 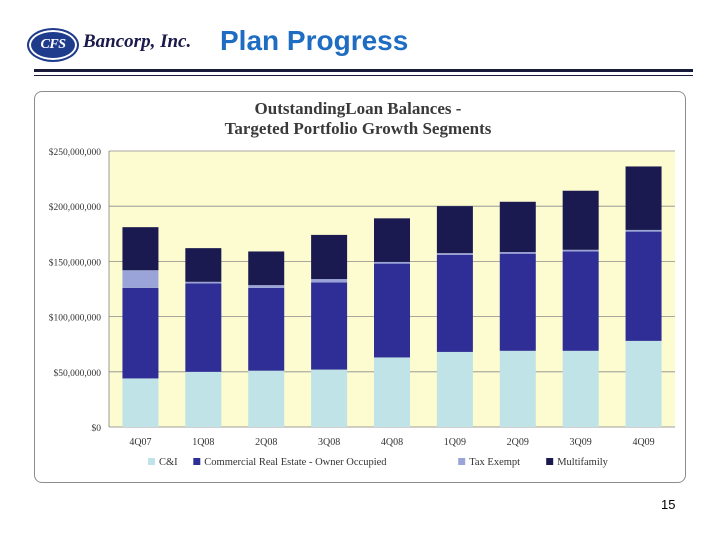 I want to click on y-tick-label: $50,000,000, so click(x=78, y=373).